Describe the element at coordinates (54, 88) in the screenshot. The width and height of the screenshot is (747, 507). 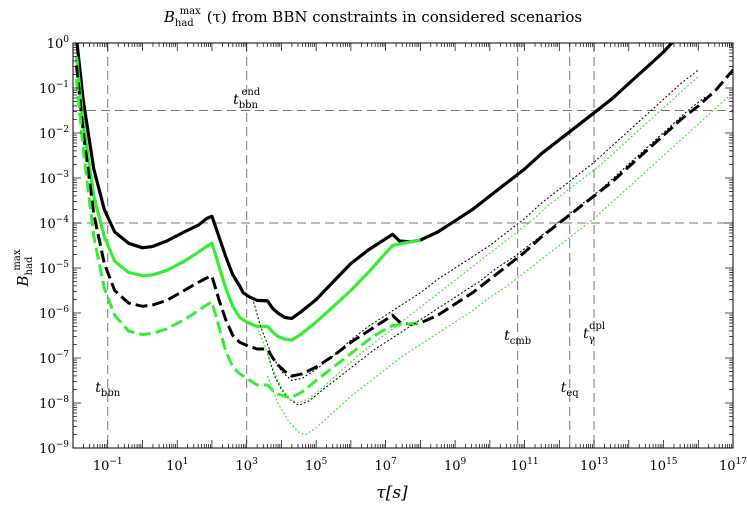
I see `y-tick-label: 10⁻¹` at that location.